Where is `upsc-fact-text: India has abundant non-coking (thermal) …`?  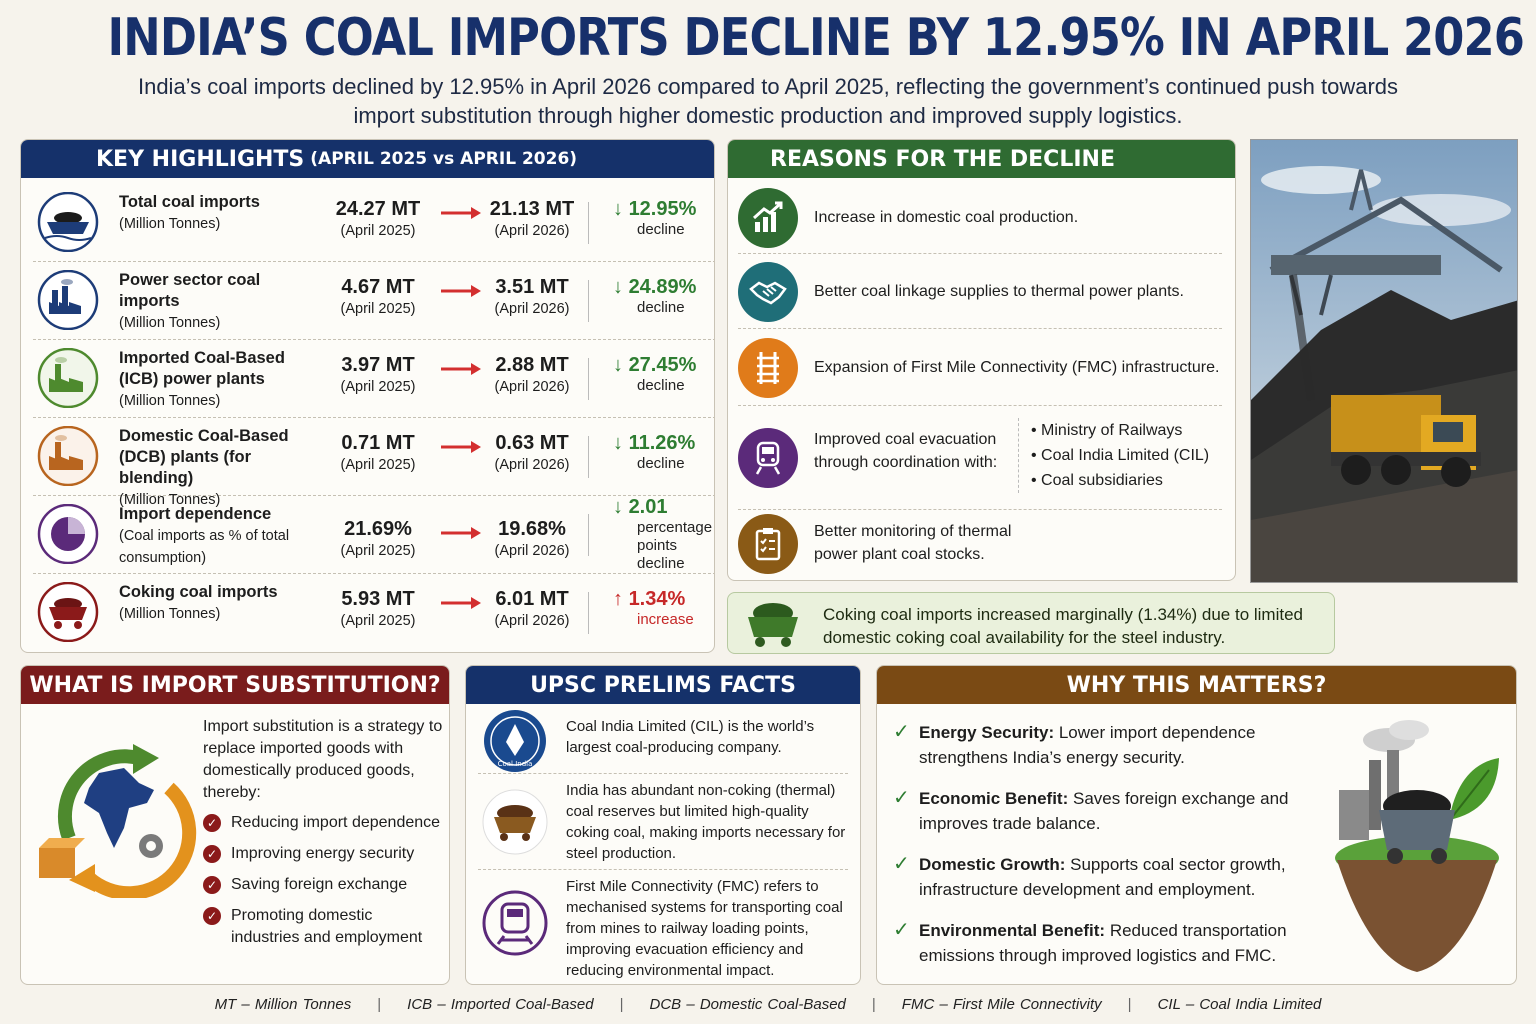
upsc-fact-text: India has abundant non-coking (thermal) … is located at coordinates (706, 822).